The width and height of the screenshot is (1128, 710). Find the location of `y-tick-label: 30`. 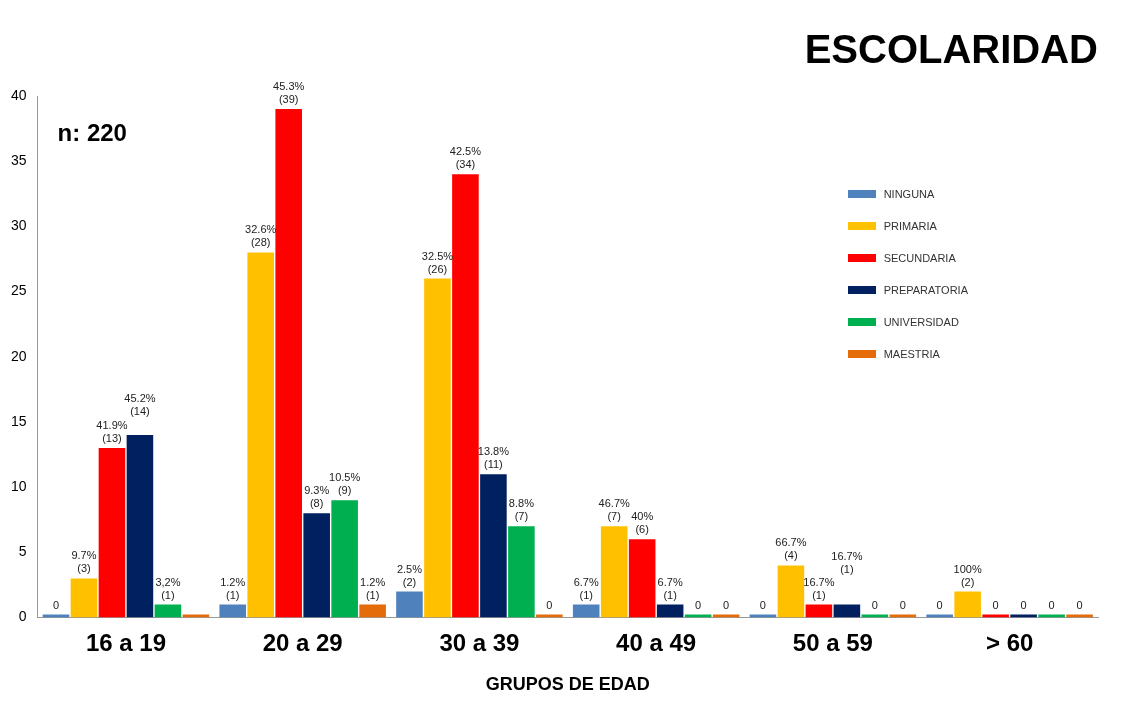

y-tick-label: 30 is located at coordinates (18, 225).